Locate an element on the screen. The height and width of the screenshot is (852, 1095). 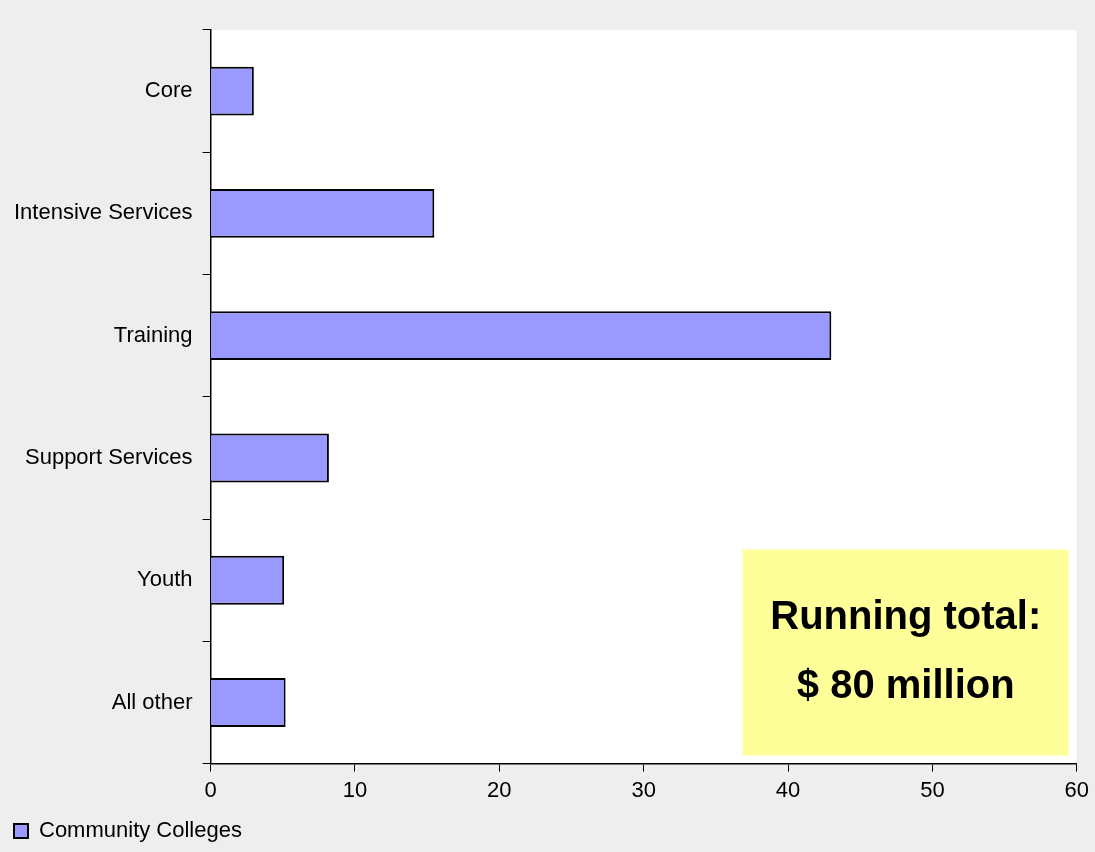
x-tick-label: 30 is located at coordinates (643, 789).